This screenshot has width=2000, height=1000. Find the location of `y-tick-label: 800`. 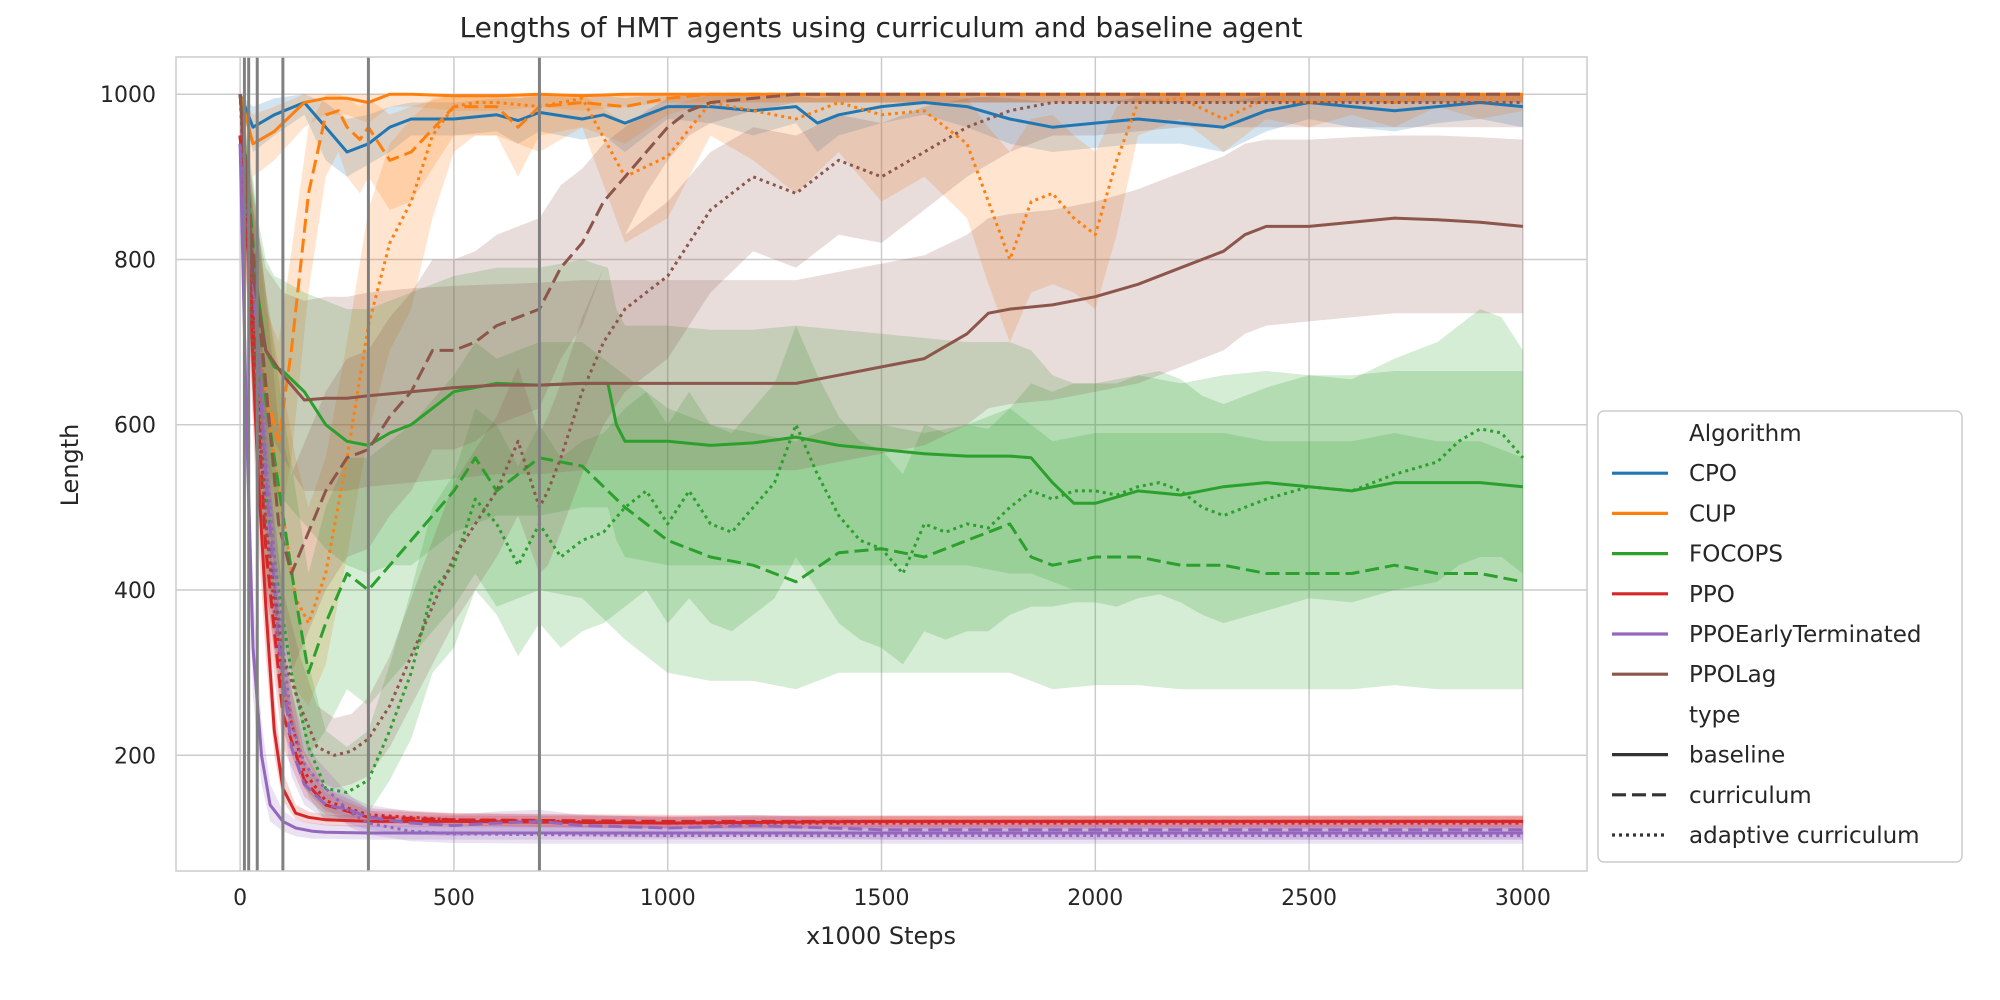

y-tick-label: 800 is located at coordinates (135, 260).